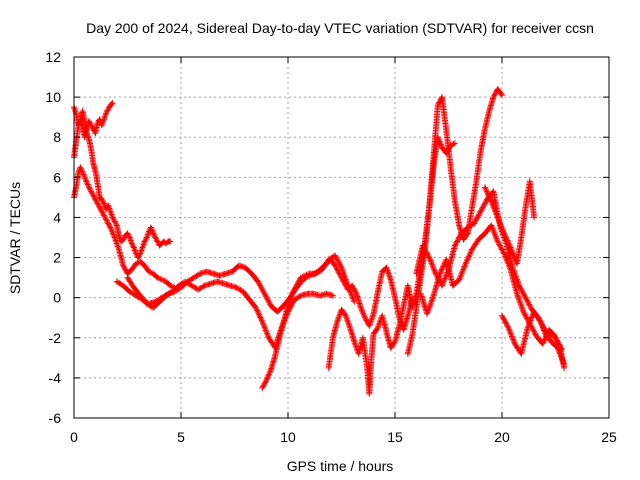 Image resolution: width=640 pixels, height=480 pixels. What do you see at coordinates (57, 258) in the screenshot?
I see `y-tick-label: 2` at bounding box center [57, 258].